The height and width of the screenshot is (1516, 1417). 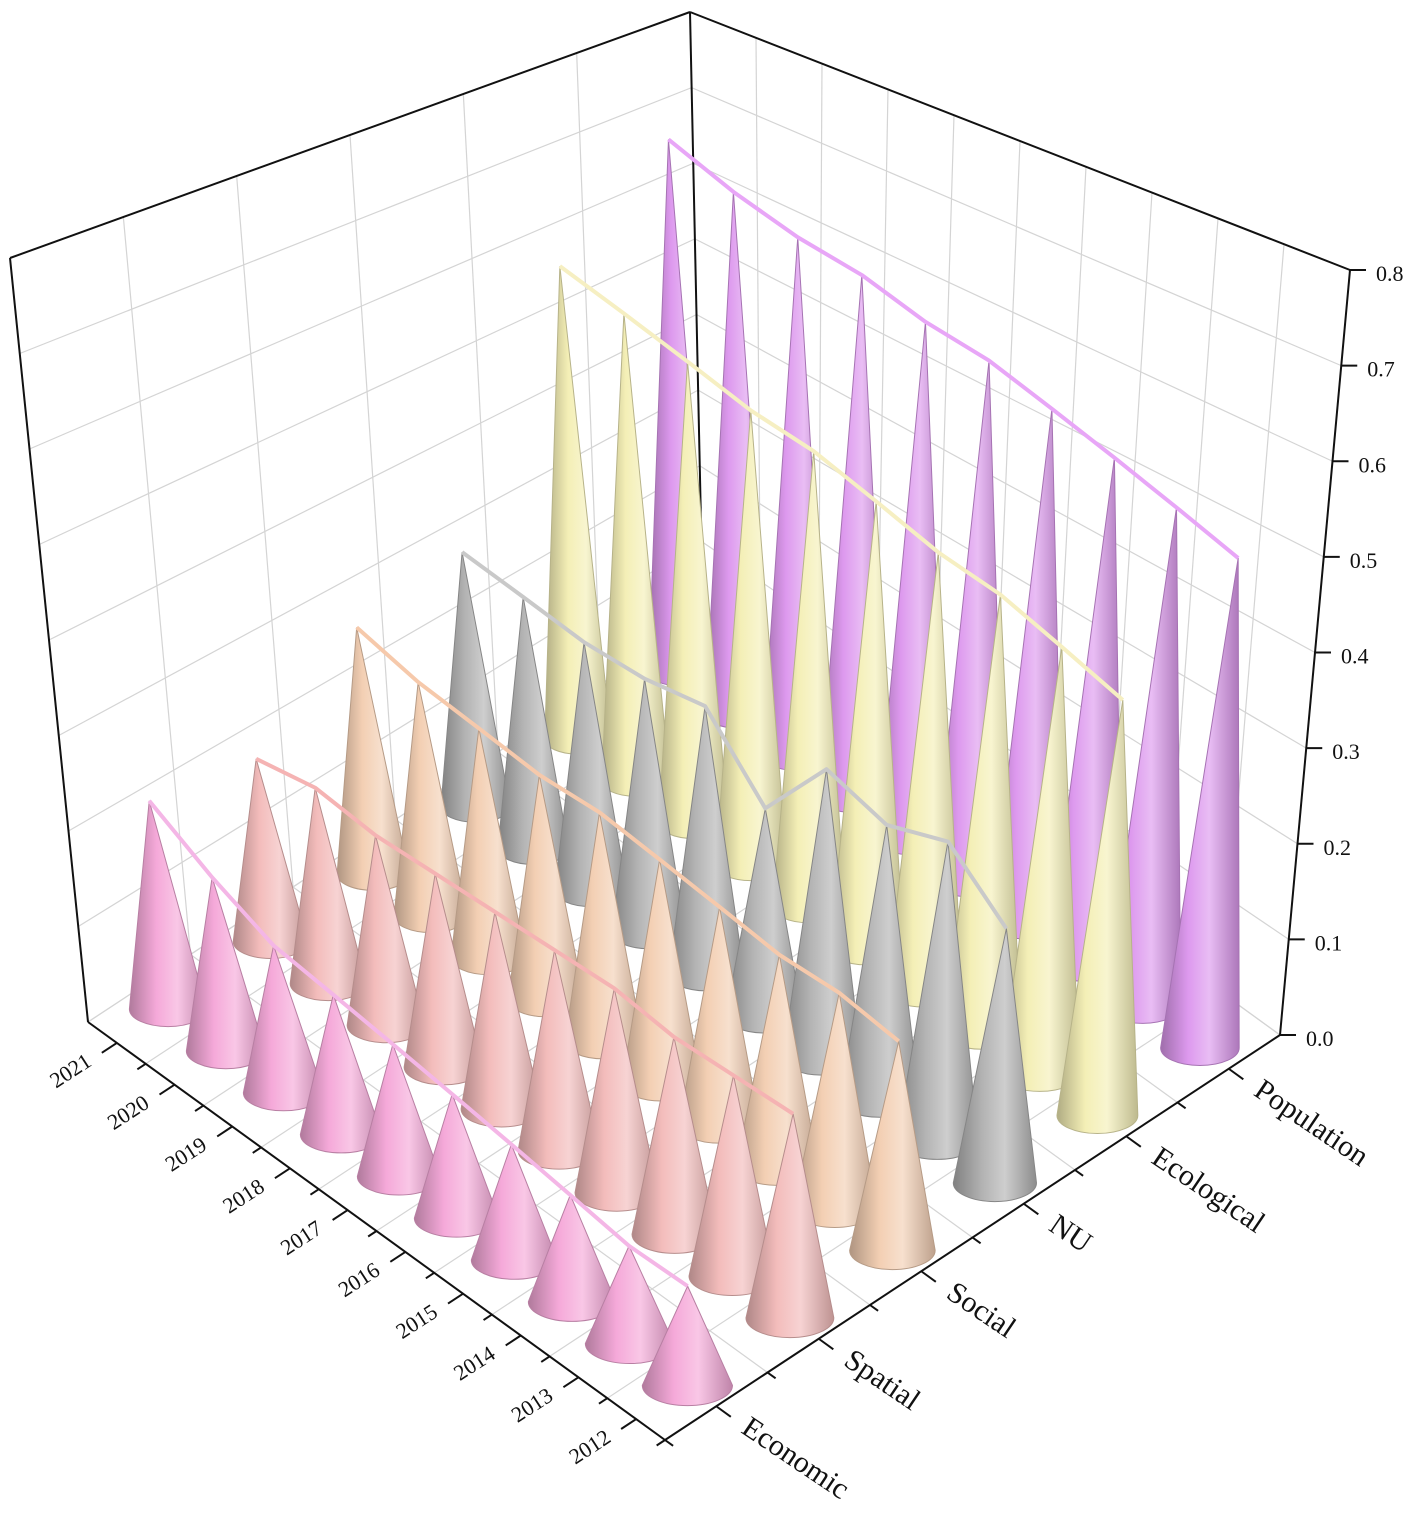 I want to click on z-tick-label: 0.5, so click(x=1364, y=560).